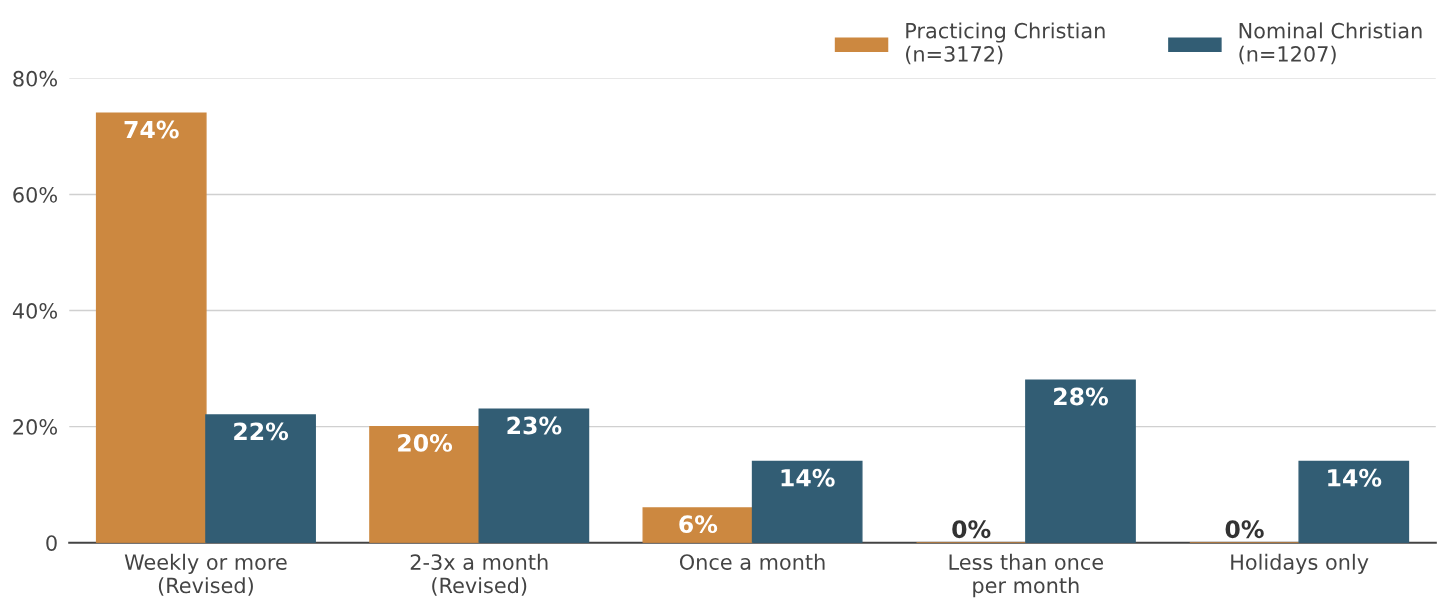  Describe the element at coordinates (35, 427) in the screenshot. I see `y-tick-label: 20%` at that location.